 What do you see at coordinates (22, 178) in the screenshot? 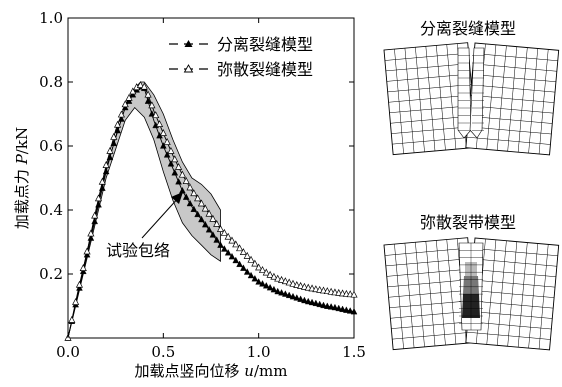
I see `y-axis-label: 加载点力 P/kN` at bounding box center [22, 178].